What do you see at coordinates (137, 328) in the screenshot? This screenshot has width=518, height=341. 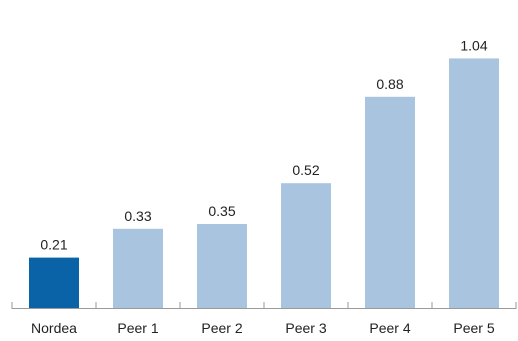 I see `category-label: Peer 1` at bounding box center [137, 328].